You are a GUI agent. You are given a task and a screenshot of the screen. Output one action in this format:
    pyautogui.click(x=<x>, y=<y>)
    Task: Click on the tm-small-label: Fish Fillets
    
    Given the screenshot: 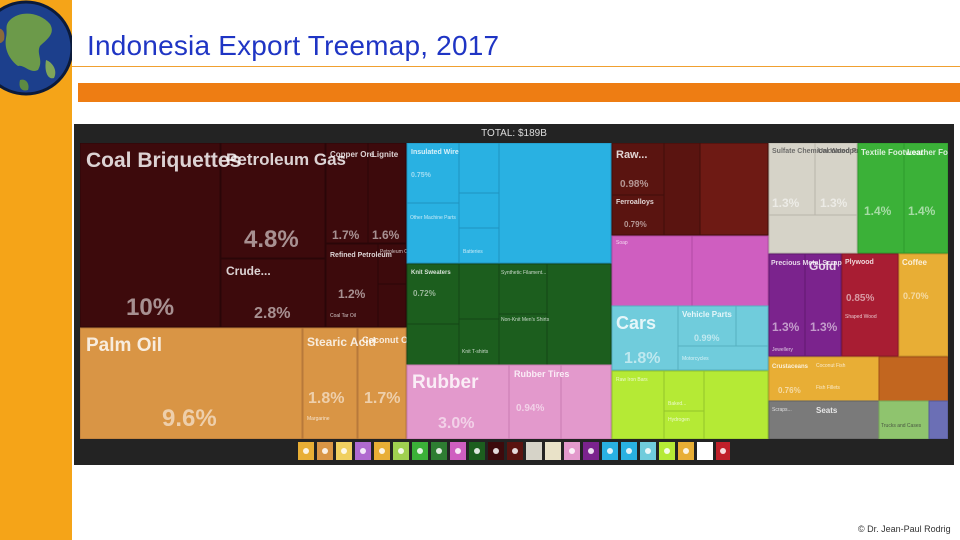 What is the action you would take?
    pyautogui.click(x=828, y=388)
    